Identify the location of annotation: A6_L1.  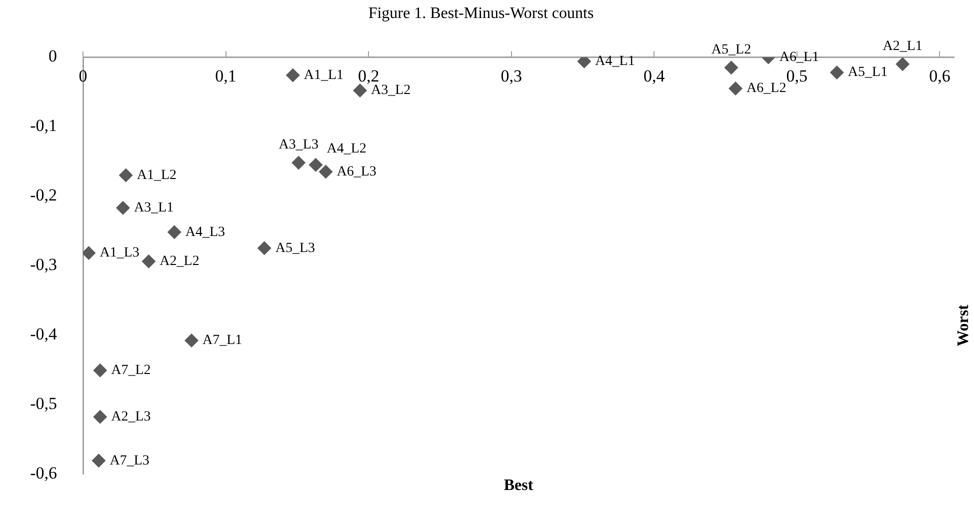
(799, 57).